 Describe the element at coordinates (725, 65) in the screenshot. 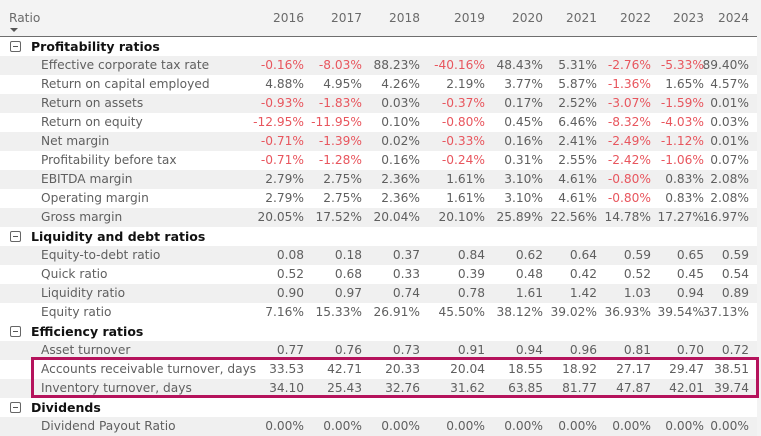

I see `cell-value: 89.40%` at that location.